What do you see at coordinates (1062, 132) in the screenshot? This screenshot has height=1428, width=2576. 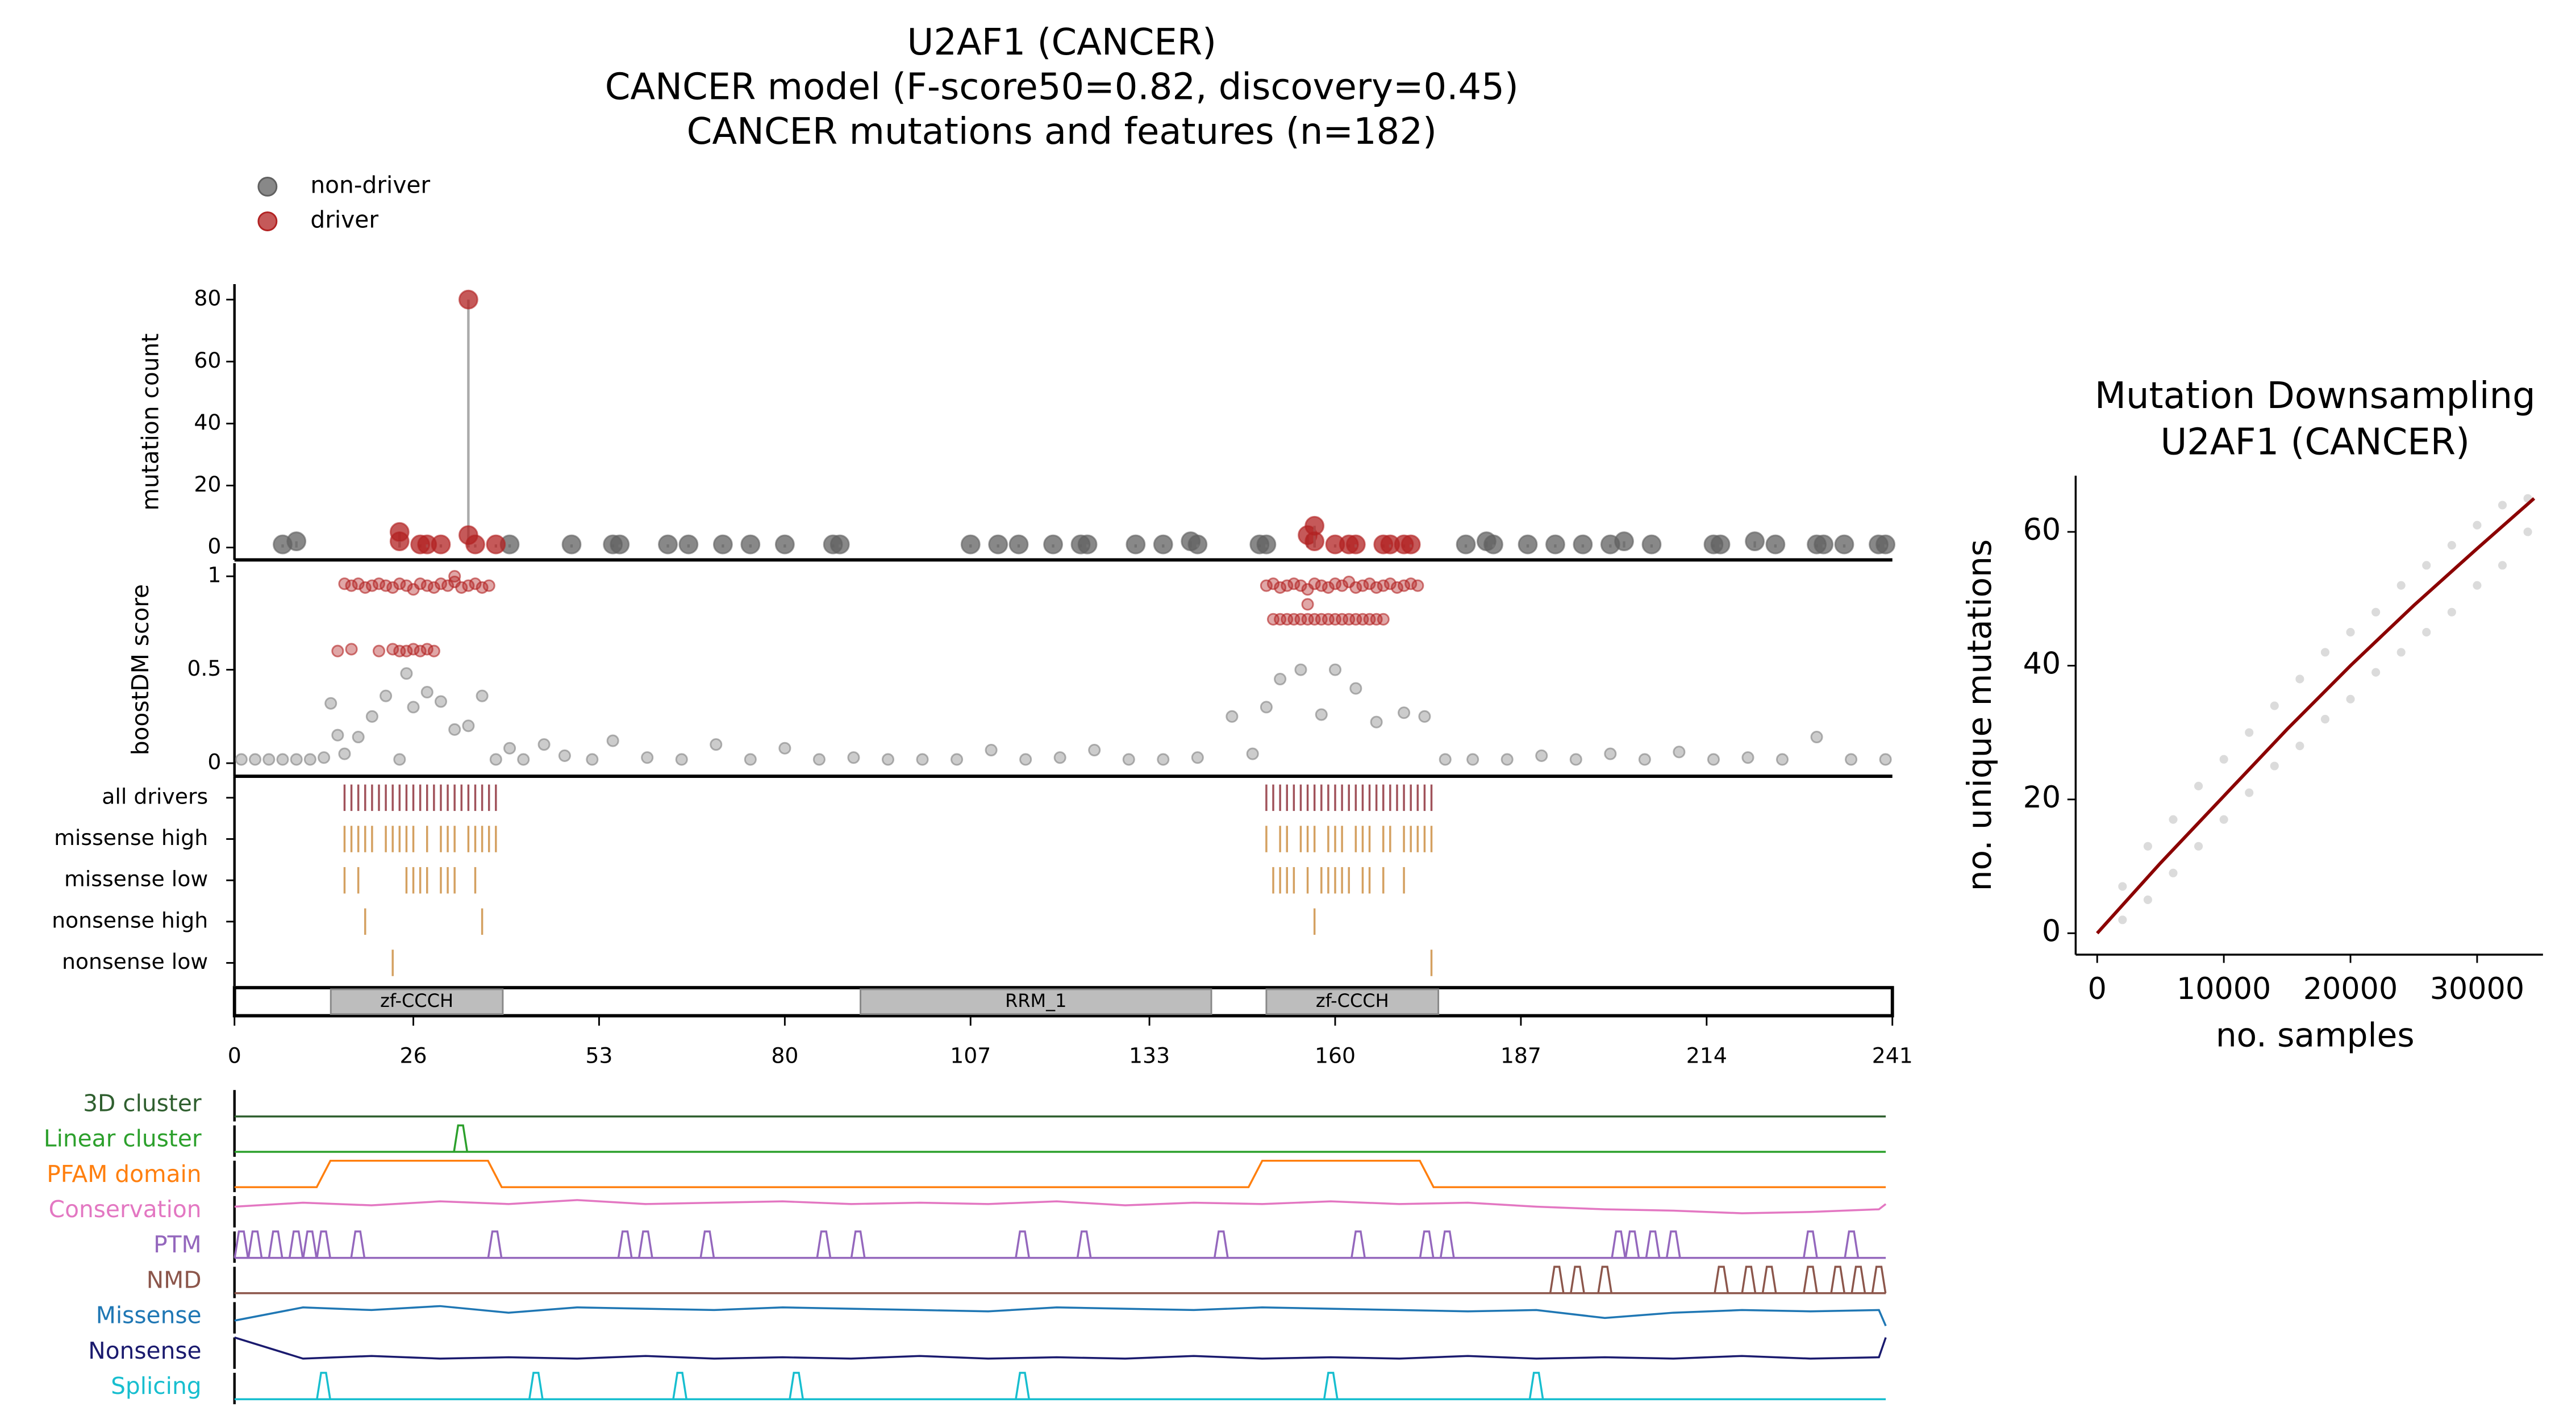 I see `chart-title: CANCER mutations and features (n=182)` at bounding box center [1062, 132].